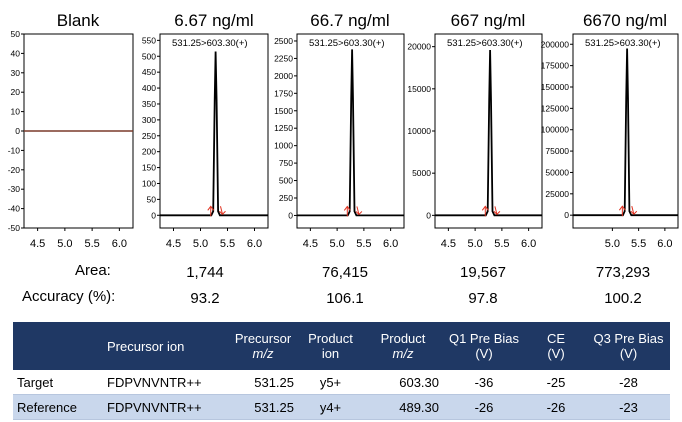  What do you see at coordinates (14, 209) in the screenshot?
I see `y-tick-label: -40` at bounding box center [14, 209].